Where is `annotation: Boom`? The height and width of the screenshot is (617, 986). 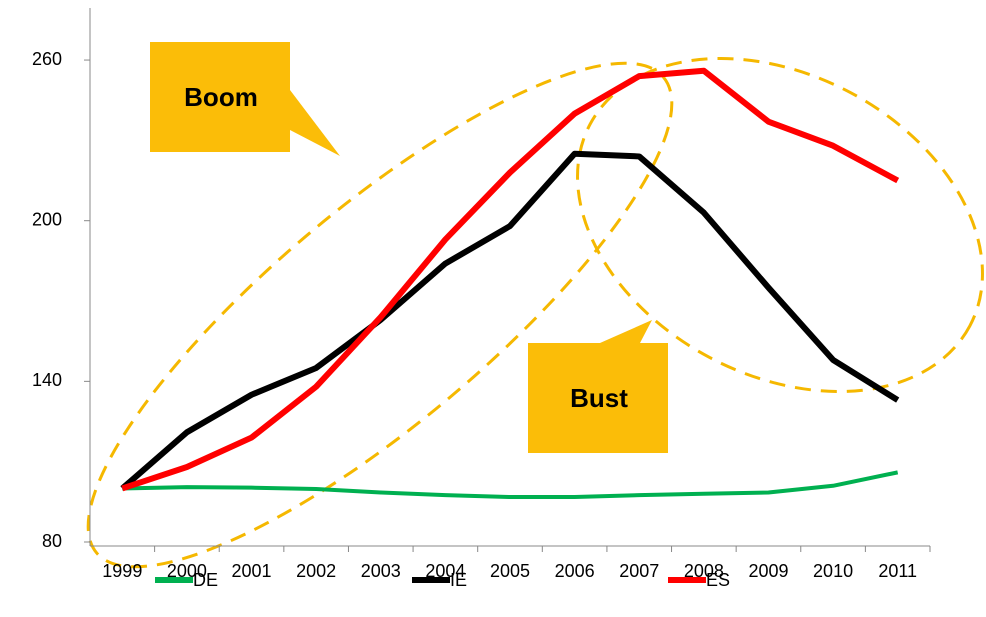 annotation: Boom is located at coordinates (221, 97).